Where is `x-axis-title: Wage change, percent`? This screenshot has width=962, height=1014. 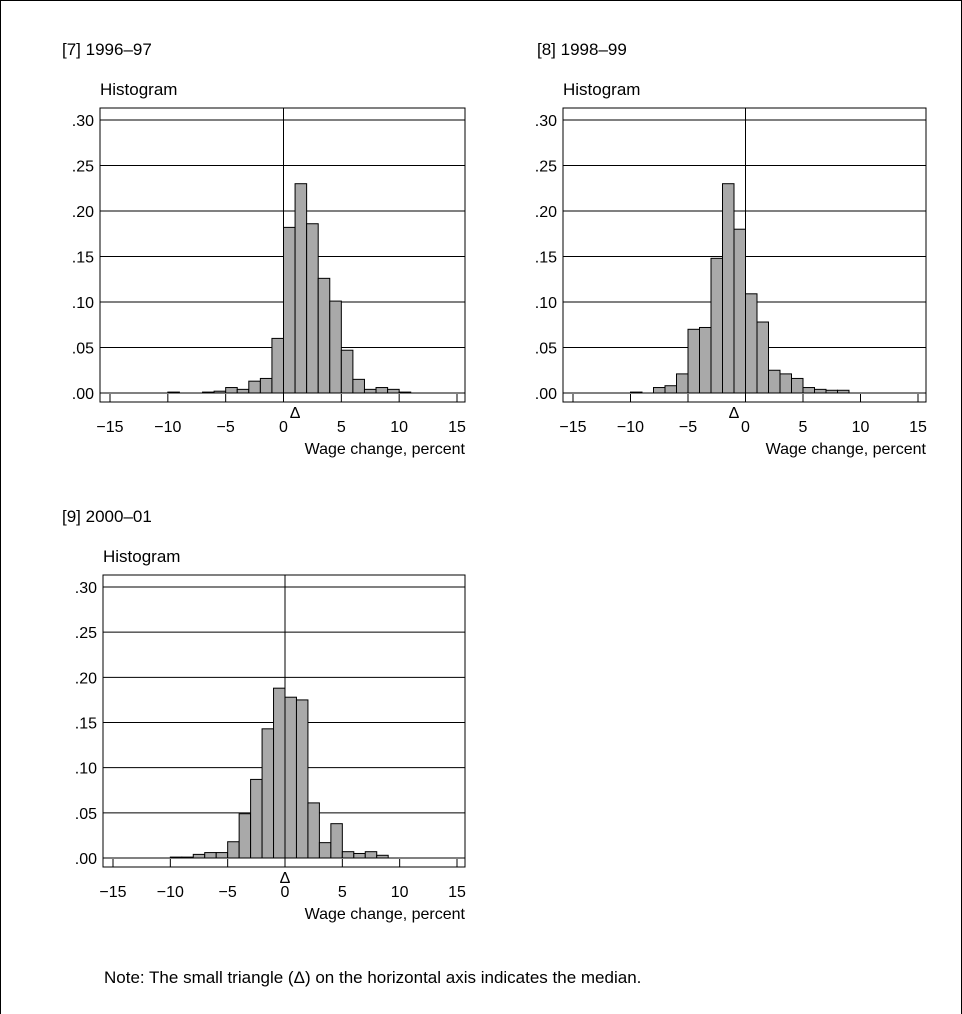
x-axis-title: Wage change, percent is located at coordinates (385, 914).